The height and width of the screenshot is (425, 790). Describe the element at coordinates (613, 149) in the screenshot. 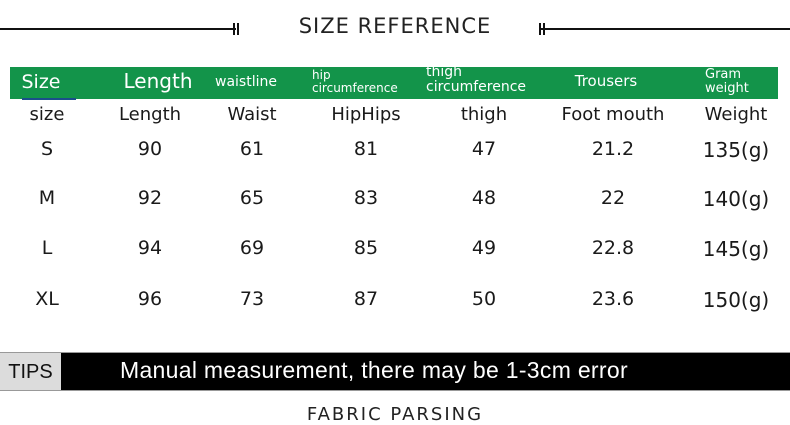

I see `table-cell: 21.2` at that location.